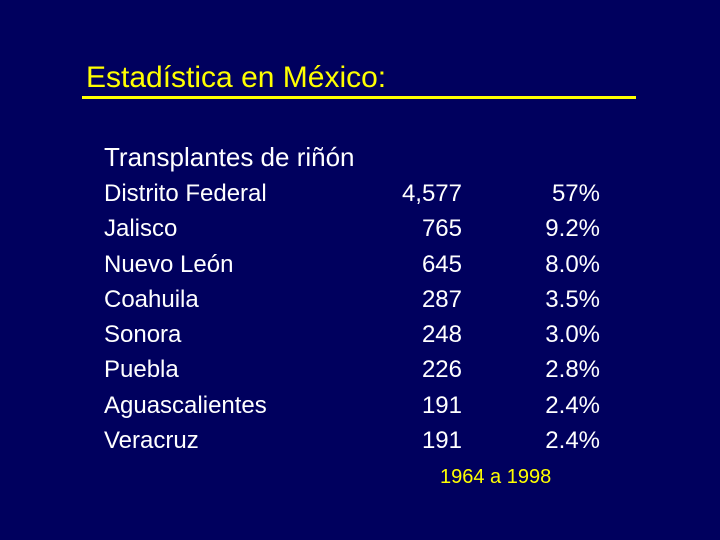 Image resolution: width=720 pixels, height=540 pixels. I want to click on transplant-count: 645, so click(441, 264).